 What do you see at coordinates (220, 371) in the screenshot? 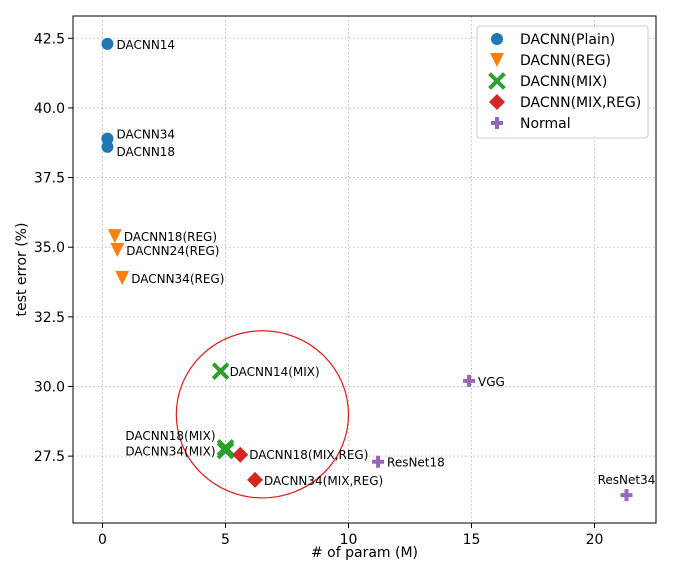
I see `point-dacnn14-mix-` at bounding box center [220, 371].